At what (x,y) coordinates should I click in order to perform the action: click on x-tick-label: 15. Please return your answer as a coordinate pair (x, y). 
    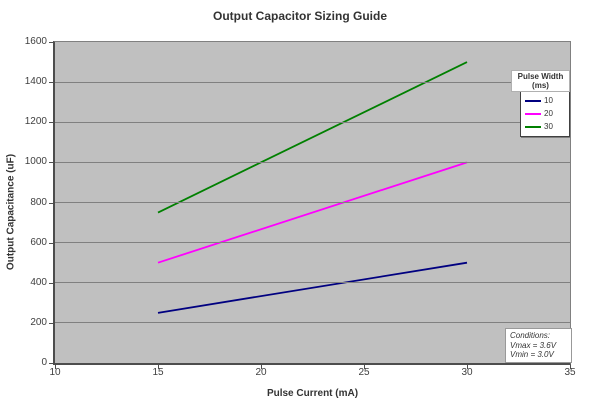
    Looking at the image, I should click on (158, 372).